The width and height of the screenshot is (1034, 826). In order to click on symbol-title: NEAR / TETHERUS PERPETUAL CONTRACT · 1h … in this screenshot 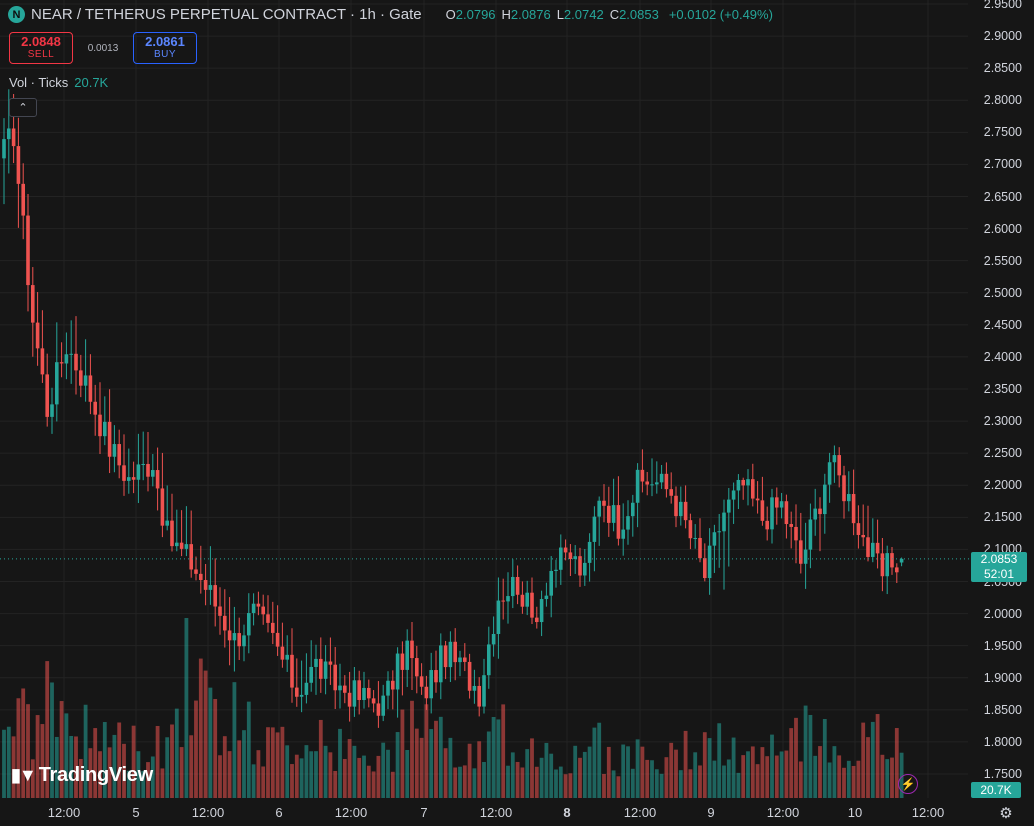, I will do `click(226, 14)`.